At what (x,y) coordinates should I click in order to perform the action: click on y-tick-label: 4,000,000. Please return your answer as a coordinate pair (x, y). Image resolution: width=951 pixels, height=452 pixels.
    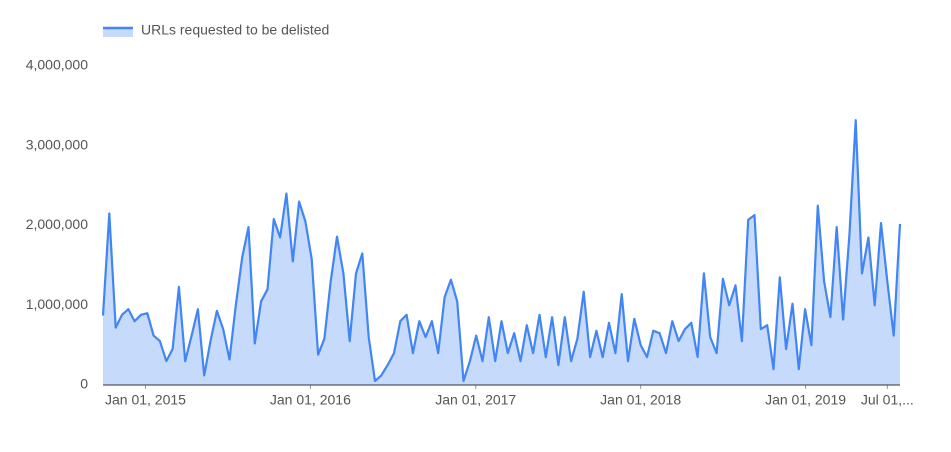
    Looking at the image, I should click on (57, 65).